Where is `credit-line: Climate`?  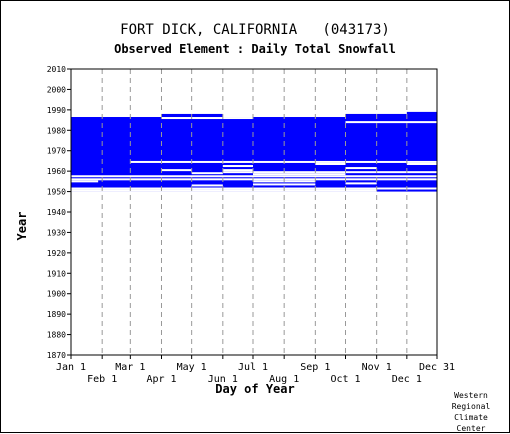 credit-line: Climate is located at coordinates (471, 417).